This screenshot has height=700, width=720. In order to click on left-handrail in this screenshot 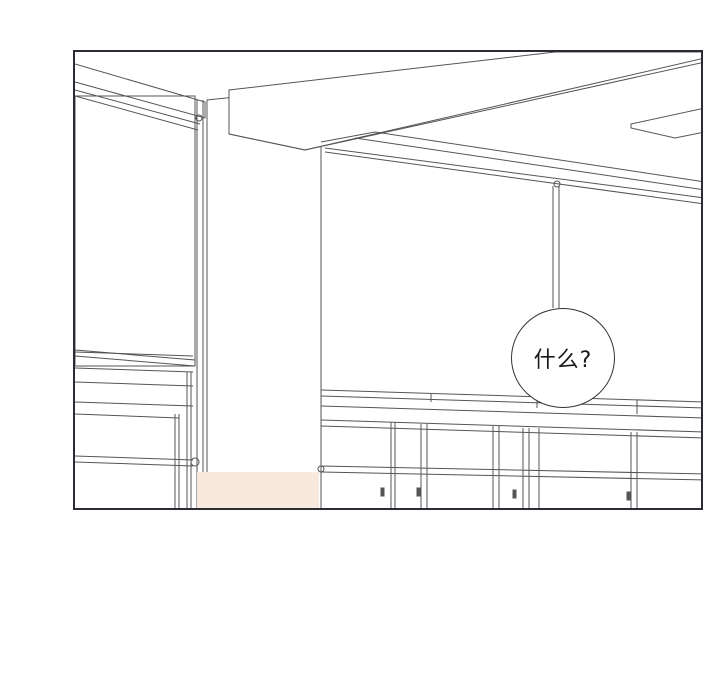, I will do `click(134, 458)`.